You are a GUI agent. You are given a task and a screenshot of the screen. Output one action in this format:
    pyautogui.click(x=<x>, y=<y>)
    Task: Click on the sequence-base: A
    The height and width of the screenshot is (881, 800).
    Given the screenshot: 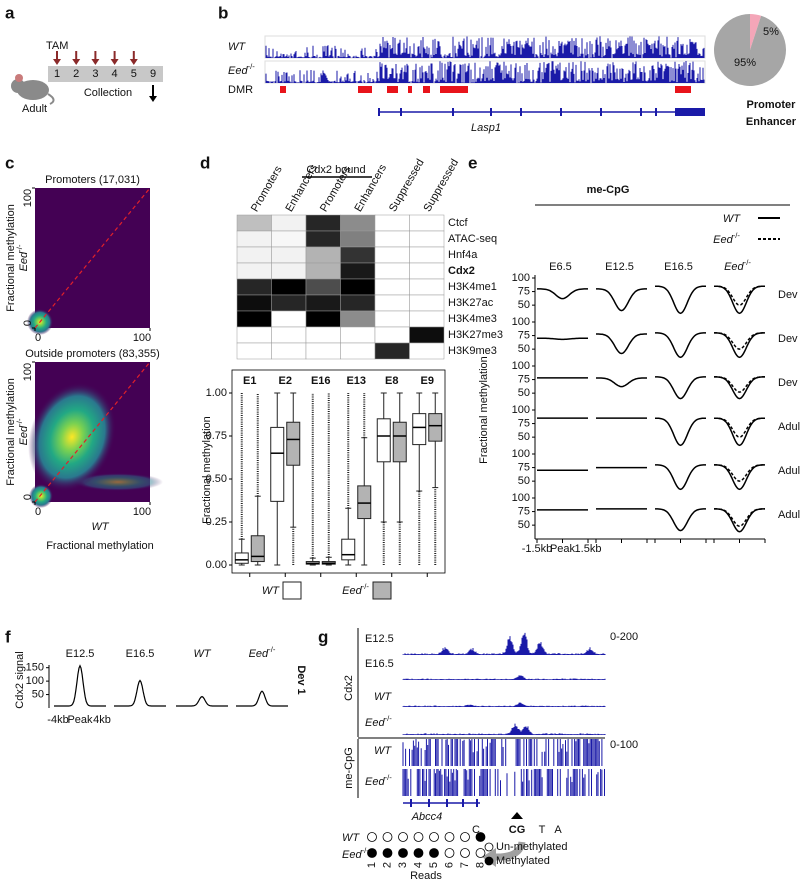 What is the action you would take?
    pyautogui.click(x=558, y=830)
    